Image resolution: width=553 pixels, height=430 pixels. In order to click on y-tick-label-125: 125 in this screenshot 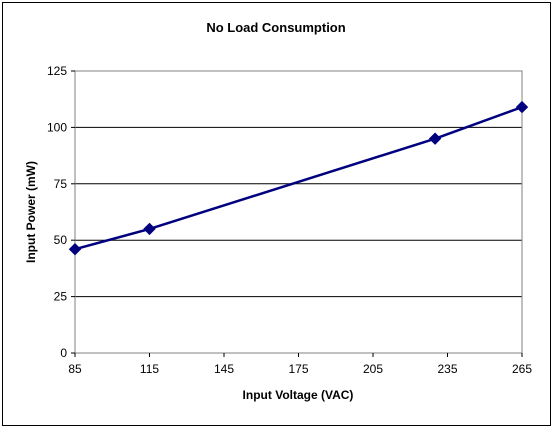, I will do `click(57, 71)`.